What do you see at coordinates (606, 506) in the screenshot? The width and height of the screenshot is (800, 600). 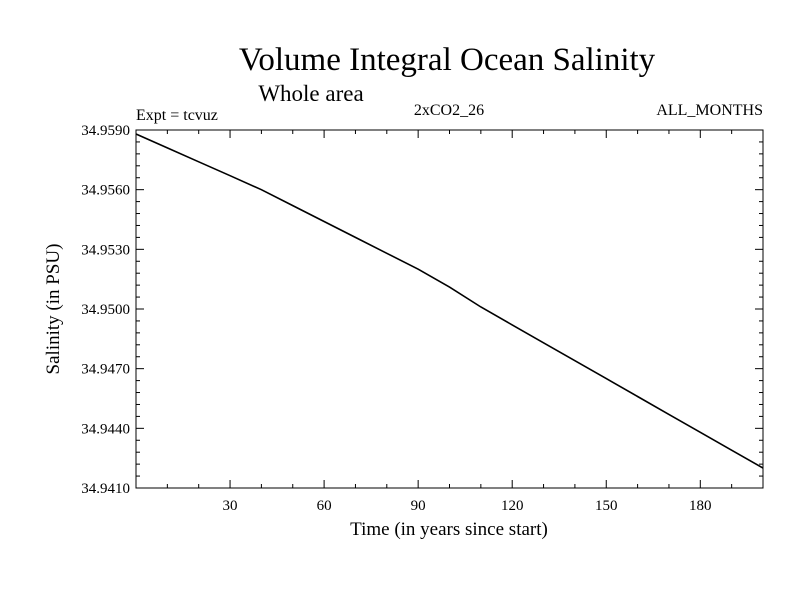 I see `x-tick-label: 150` at bounding box center [606, 506].